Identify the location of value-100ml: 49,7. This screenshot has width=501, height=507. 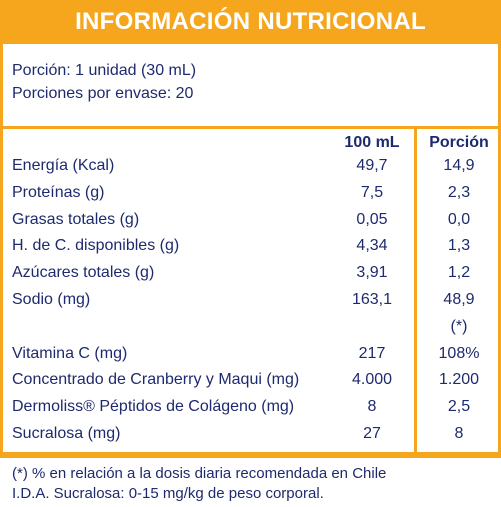
(372, 165).